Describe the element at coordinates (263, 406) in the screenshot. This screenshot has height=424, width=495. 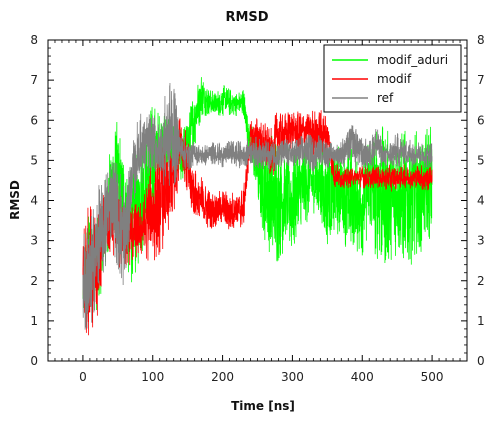
I see `x-axis-label: Time [ns]` at that location.